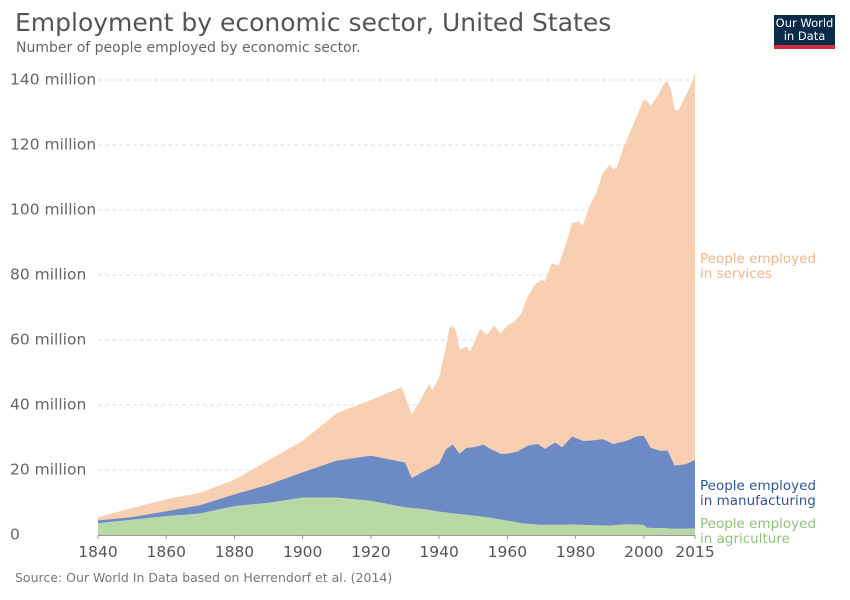 Image resolution: width=850 pixels, height=600 pixels. Describe the element at coordinates (758, 259) in the screenshot. I see `series-label-line-services-0: People employed` at that location.